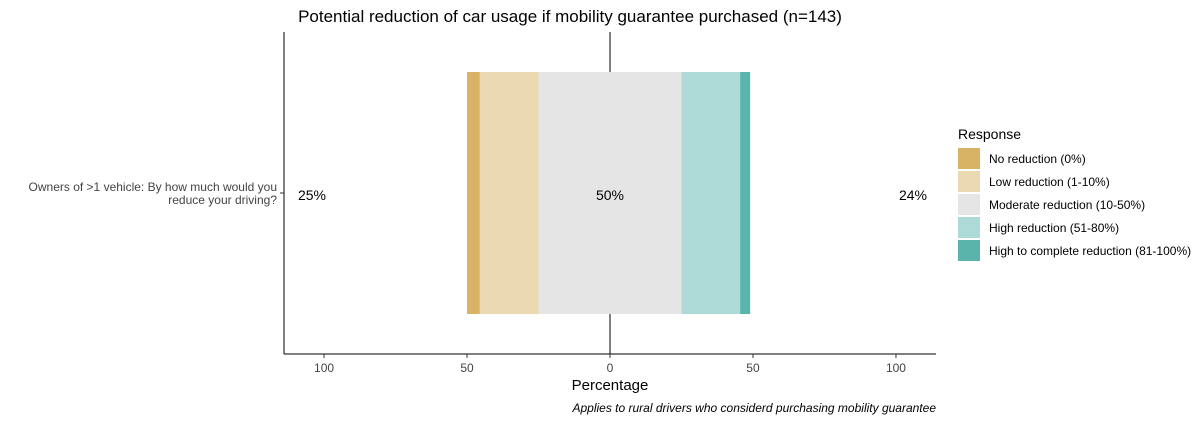  Describe the element at coordinates (1054, 228) in the screenshot. I see `legend-label-4: High reduction (51-80%)` at that location.